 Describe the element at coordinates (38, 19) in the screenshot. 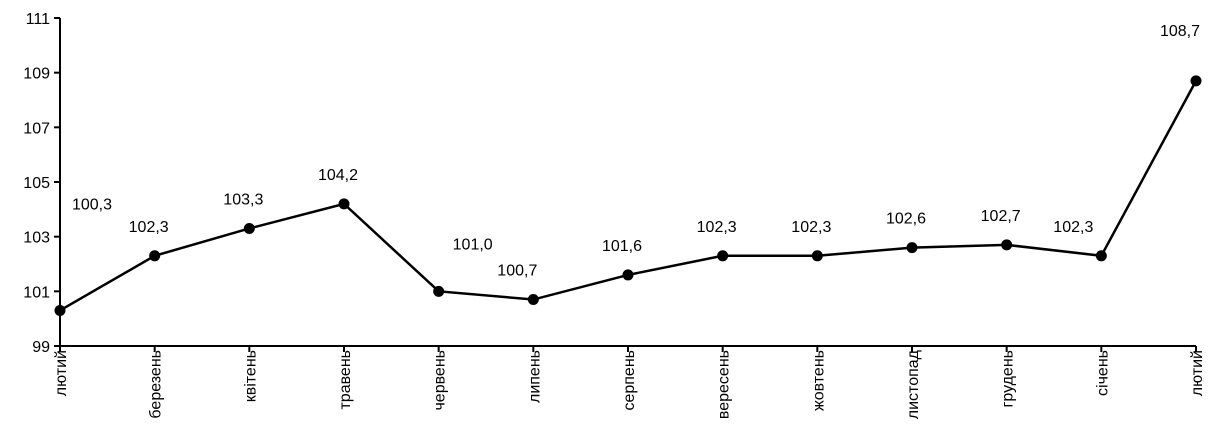

I see `y-tick-label: 111` at that location.